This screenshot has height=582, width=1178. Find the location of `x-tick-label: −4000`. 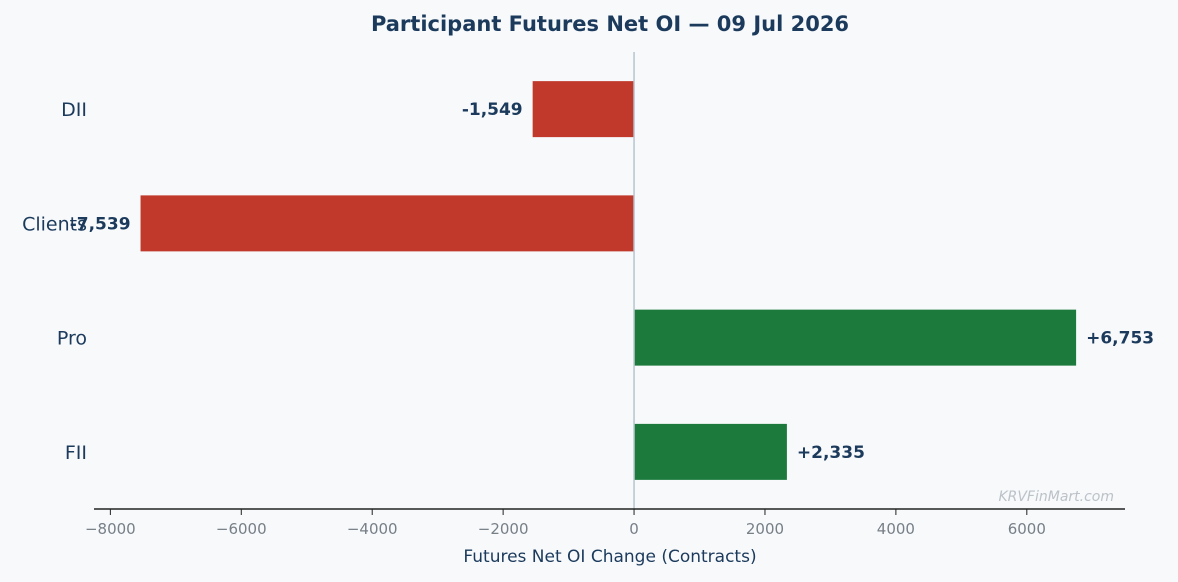

x-tick-label: −4000 is located at coordinates (372, 529).